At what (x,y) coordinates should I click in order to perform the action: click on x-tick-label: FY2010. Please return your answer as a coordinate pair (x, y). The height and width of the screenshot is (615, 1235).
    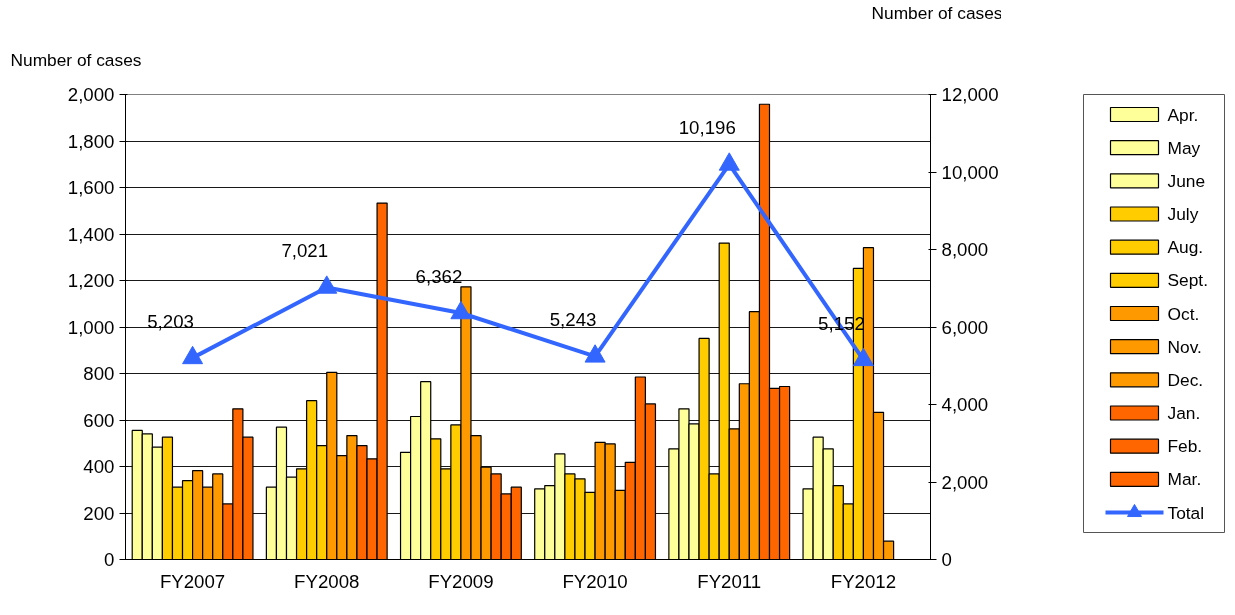
    Looking at the image, I should click on (595, 581).